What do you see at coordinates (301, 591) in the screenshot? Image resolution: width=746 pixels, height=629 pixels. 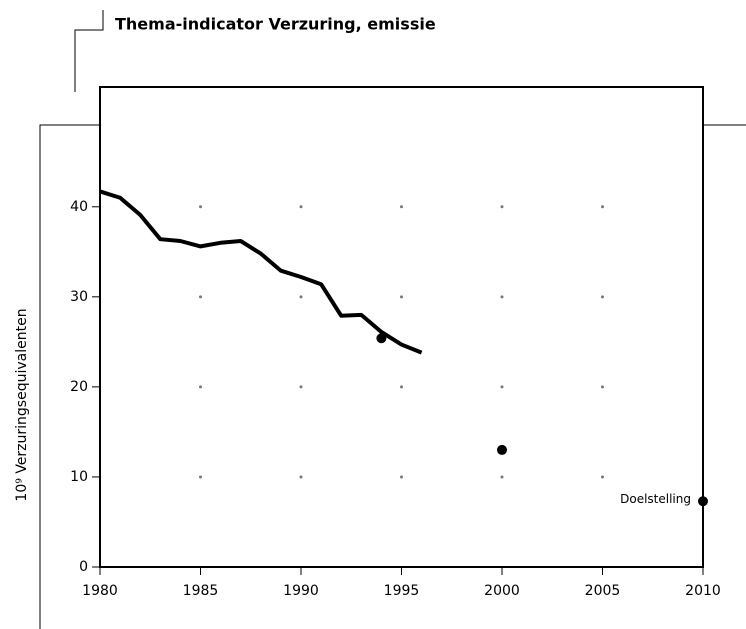 I see `x-tick-label: 1990` at bounding box center [301, 591].